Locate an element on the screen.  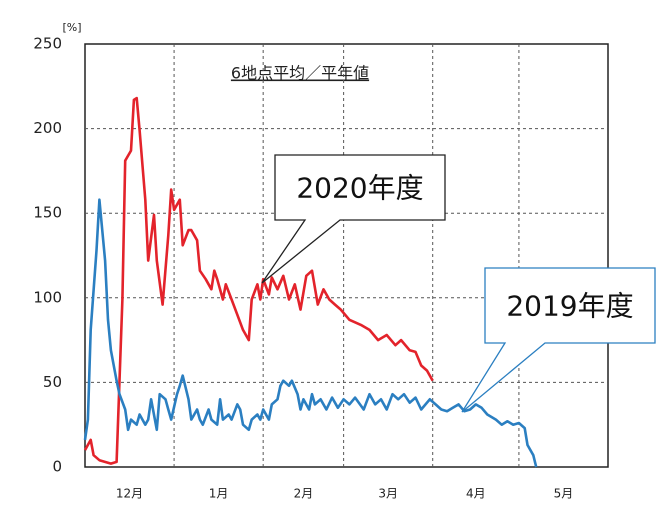
x-tick-label: 1月 is located at coordinates (219, 494).